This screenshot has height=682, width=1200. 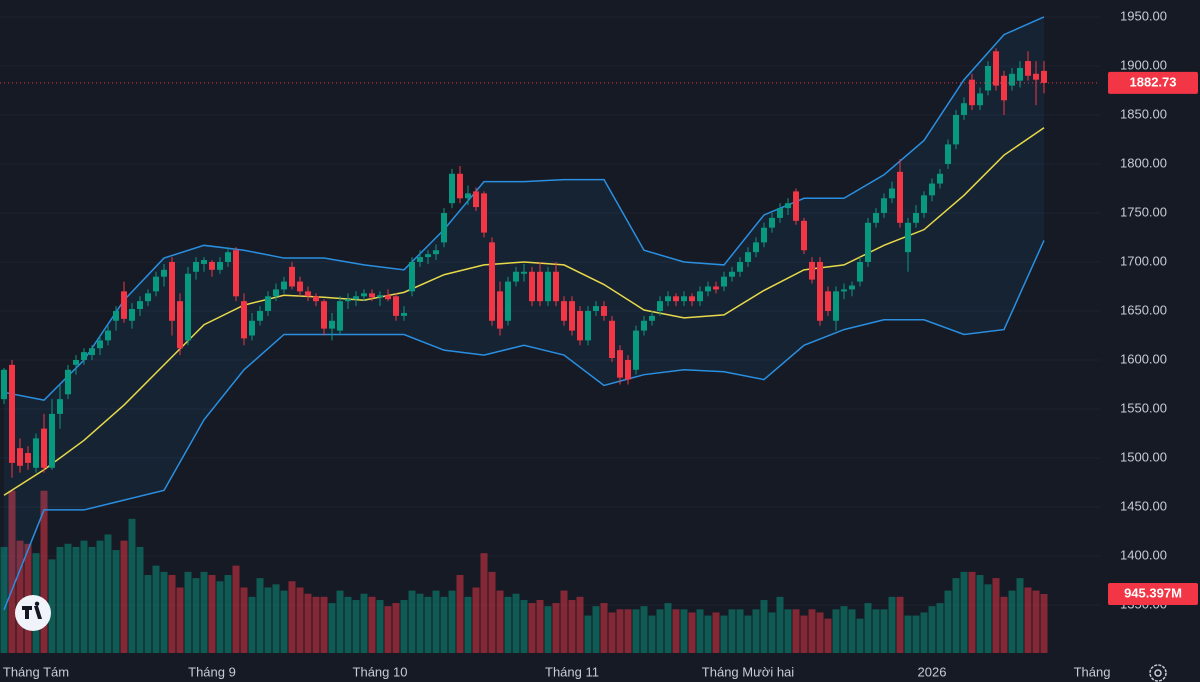 What do you see at coordinates (1153, 81) in the screenshot?
I see `last-price-label: 1882.73` at bounding box center [1153, 81].